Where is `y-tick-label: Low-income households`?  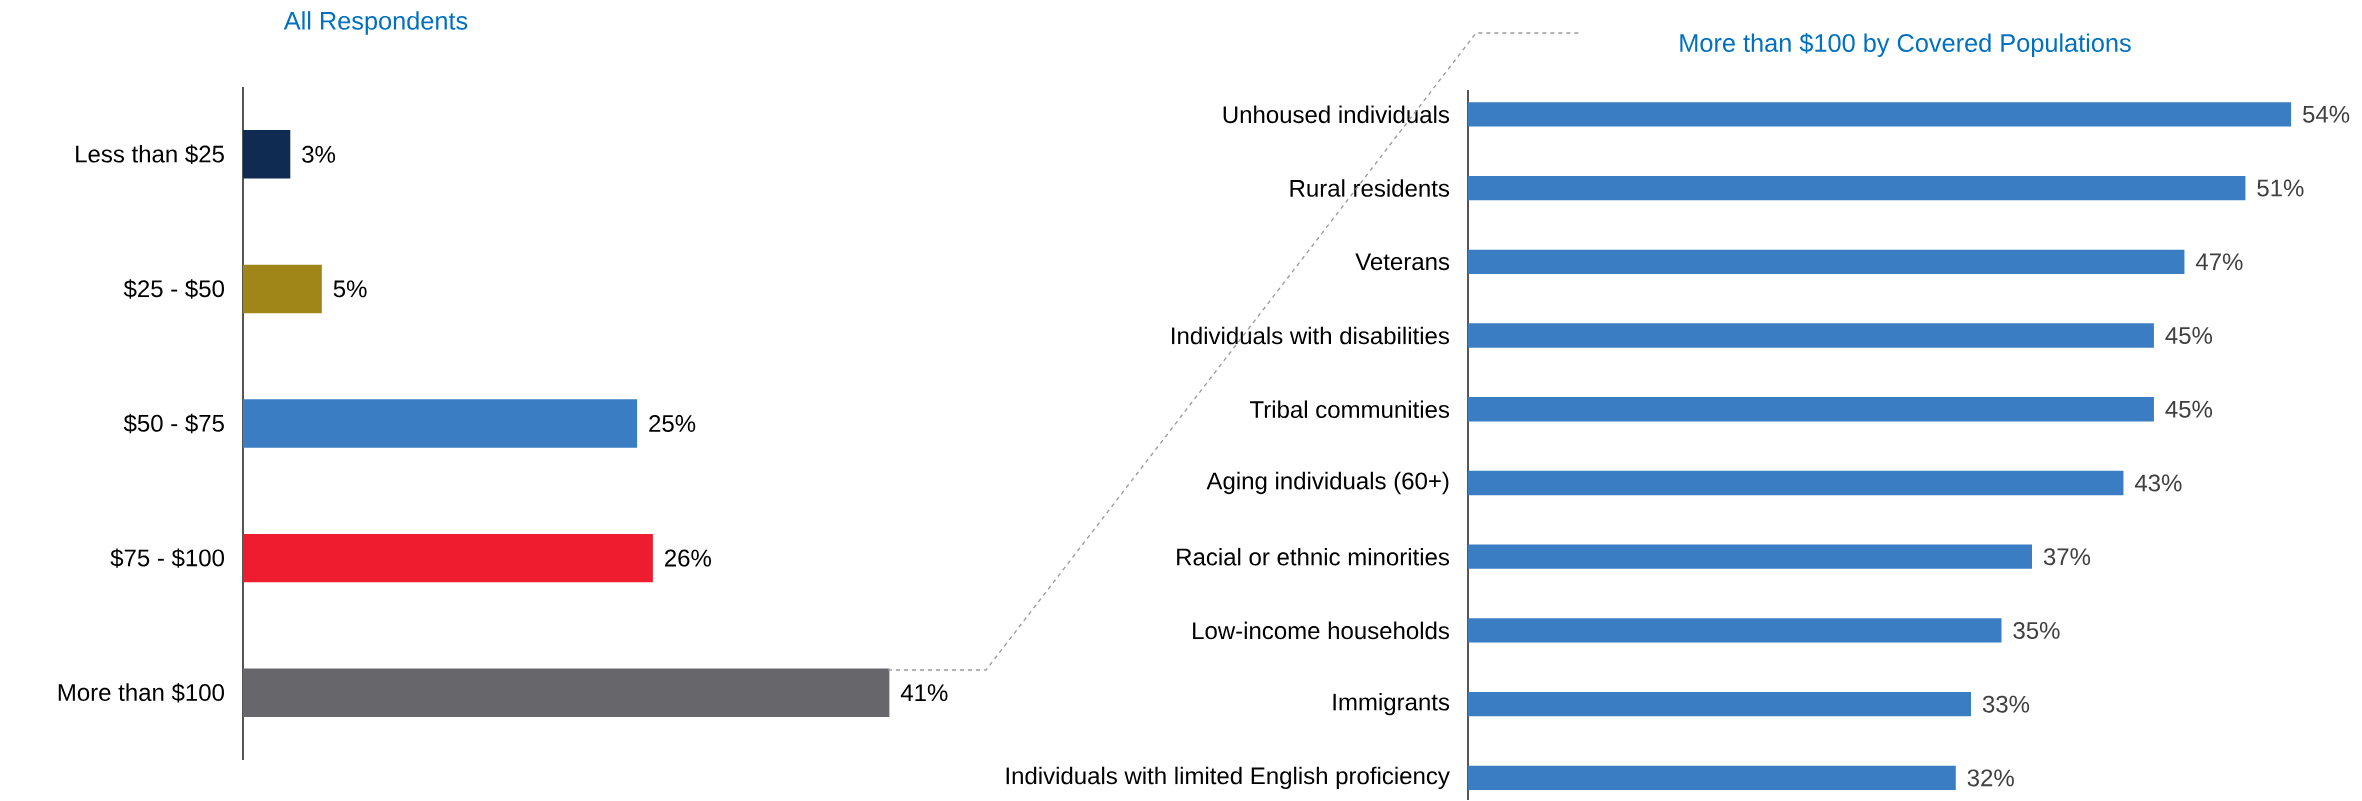
y-tick-label: Low-income households is located at coordinates (1321, 630).